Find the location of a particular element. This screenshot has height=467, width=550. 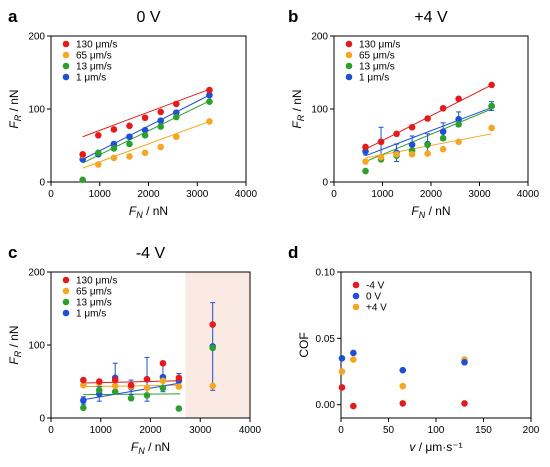

x-tick-label: 200 is located at coordinates (531, 430).